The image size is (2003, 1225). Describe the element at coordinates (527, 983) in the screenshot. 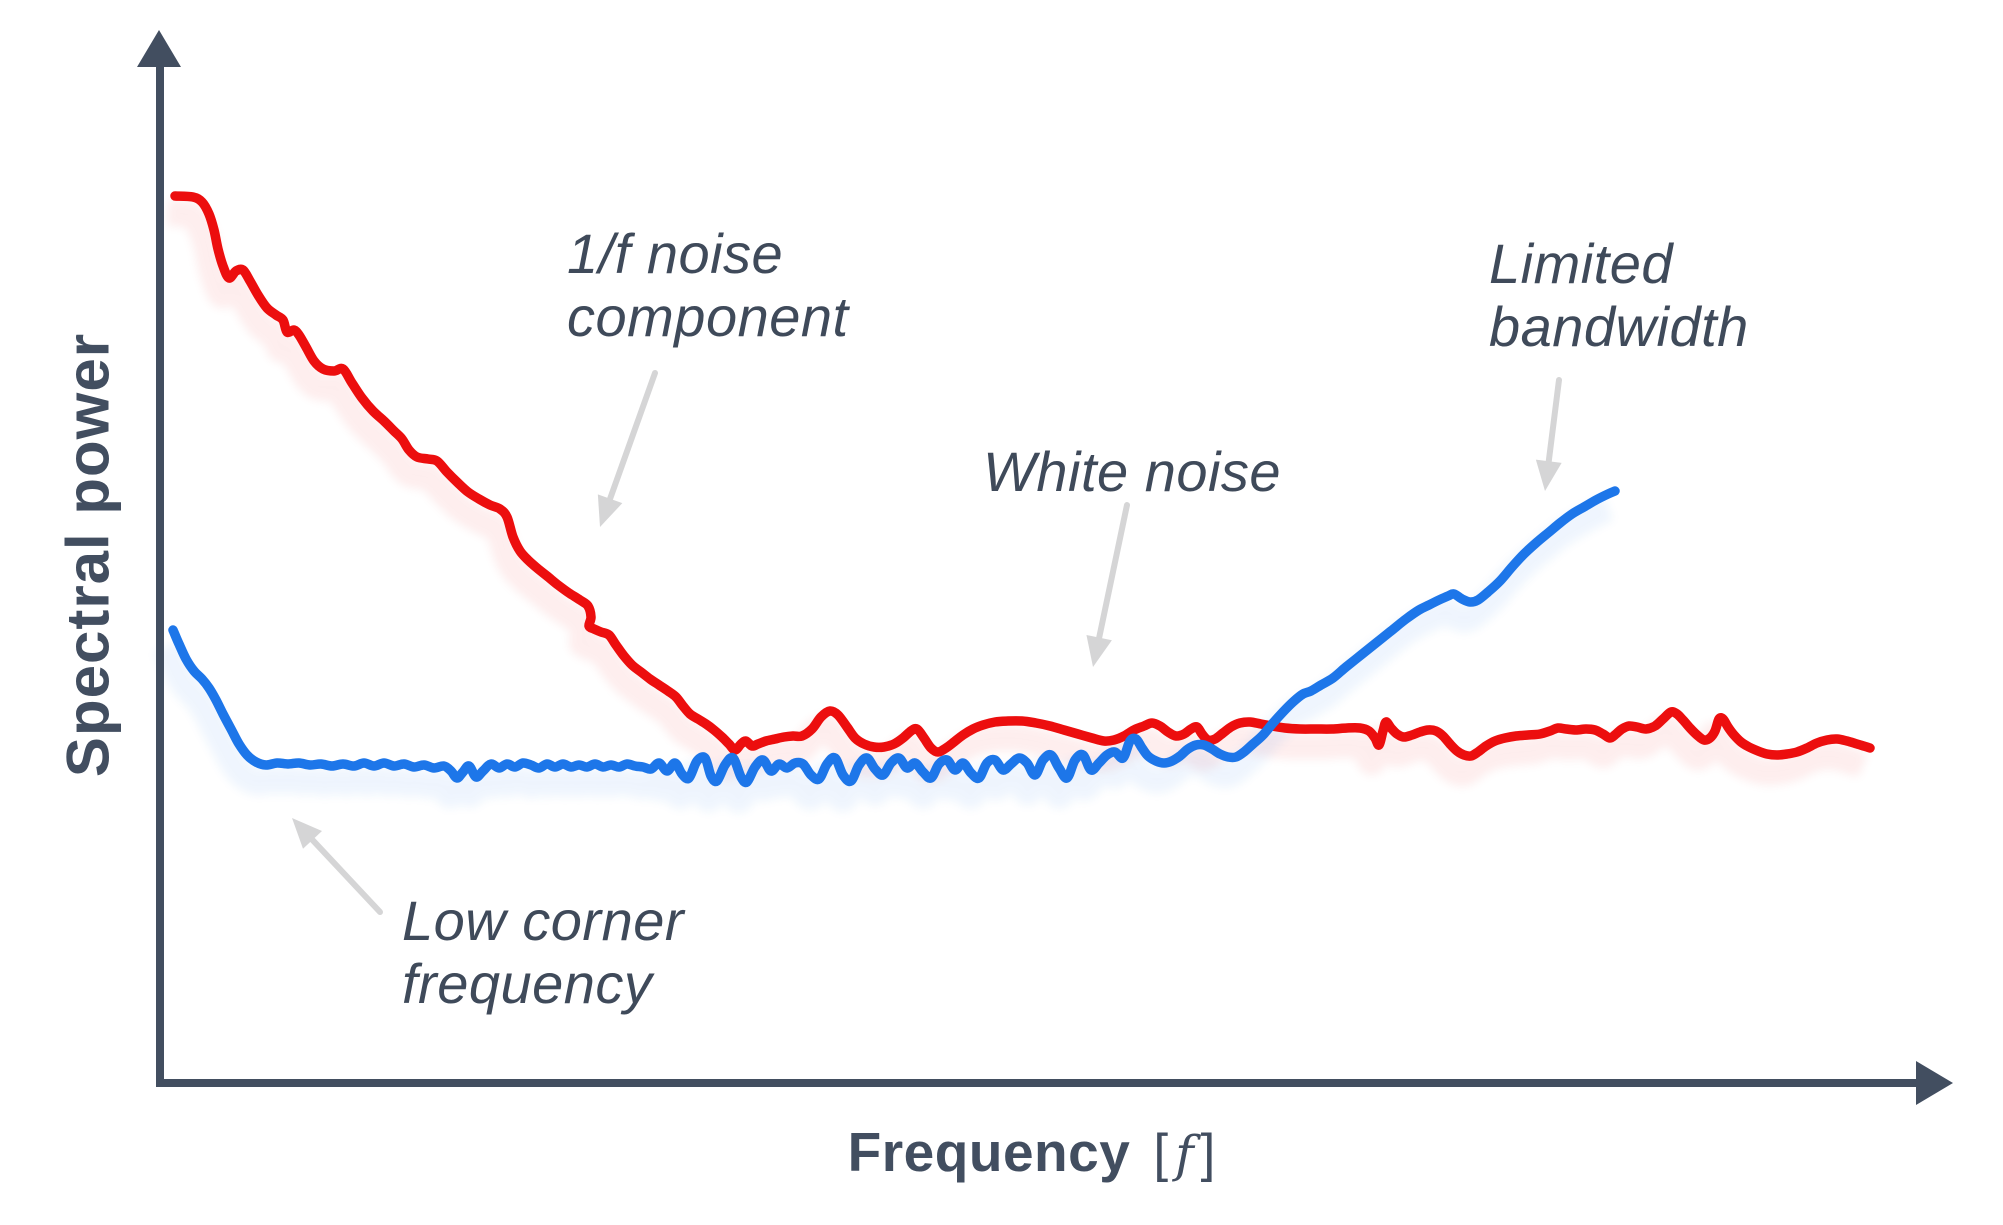

I see `annotation-line: frequency` at that location.